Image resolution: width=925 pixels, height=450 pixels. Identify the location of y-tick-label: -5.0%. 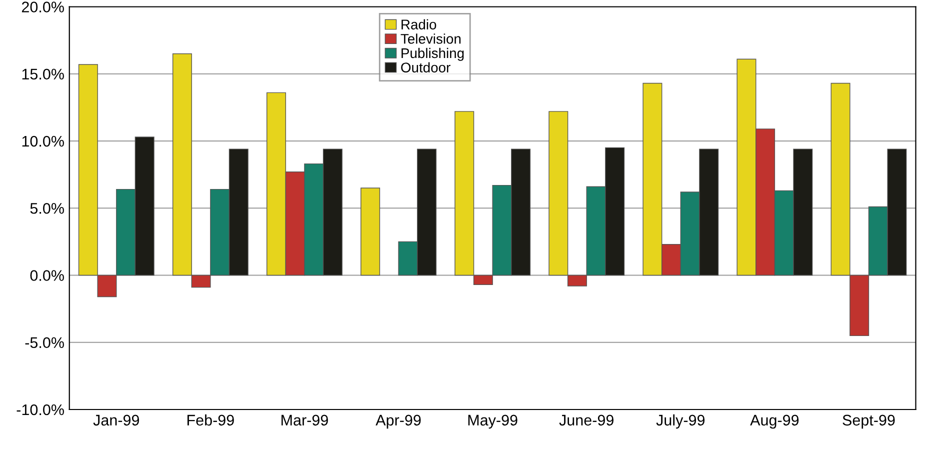
(44, 342).